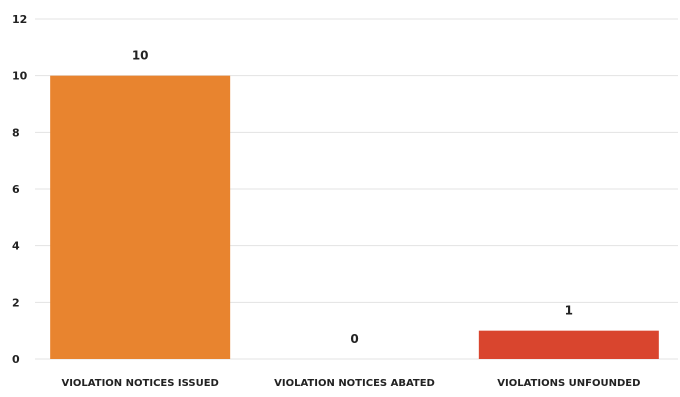  Describe the element at coordinates (16, 302) in the screenshot. I see `y-tick-label-2: 2` at that location.